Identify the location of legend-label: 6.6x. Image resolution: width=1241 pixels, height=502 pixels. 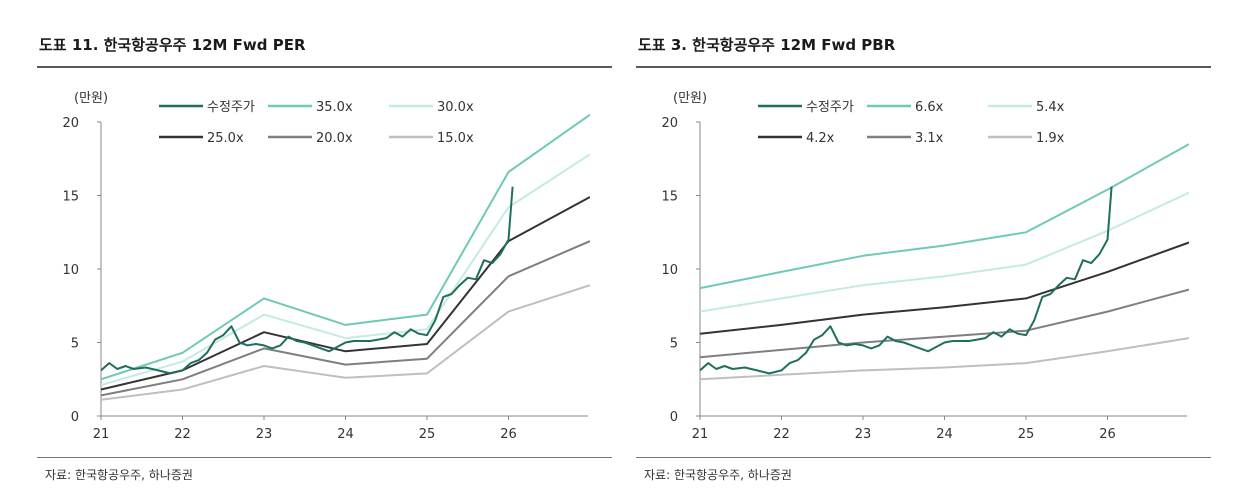
(929, 107).